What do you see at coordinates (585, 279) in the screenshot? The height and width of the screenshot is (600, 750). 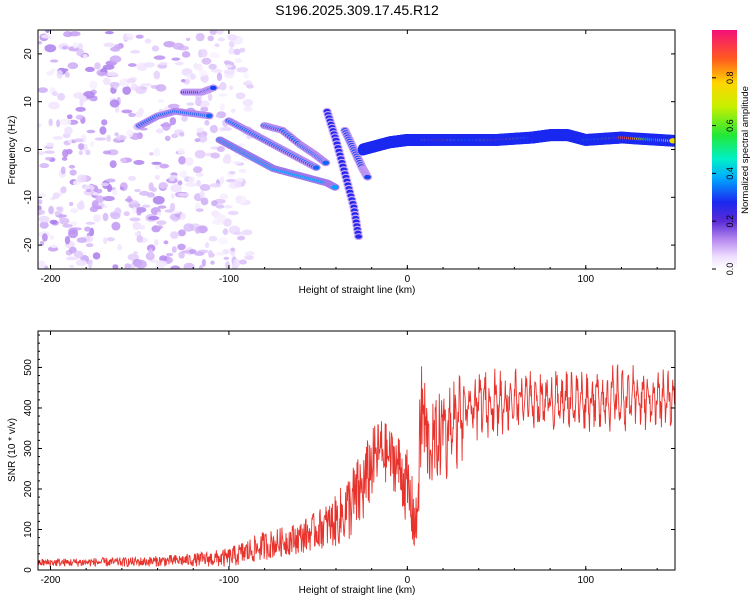 I see `x-tick-label: 100` at bounding box center [585, 279].